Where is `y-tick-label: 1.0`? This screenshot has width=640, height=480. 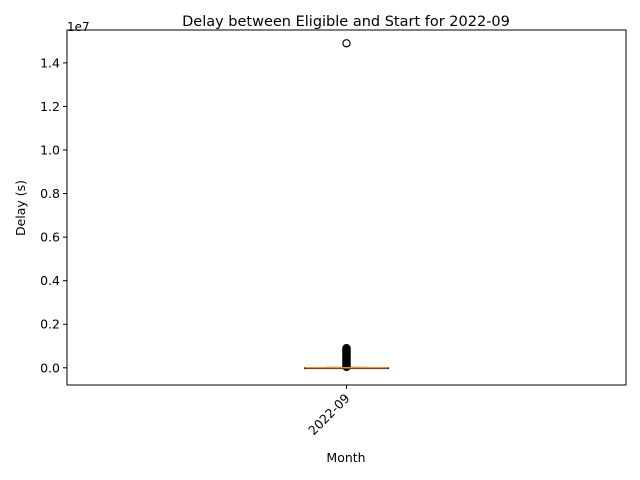 y-tick-label: 1.0 is located at coordinates (50, 150).